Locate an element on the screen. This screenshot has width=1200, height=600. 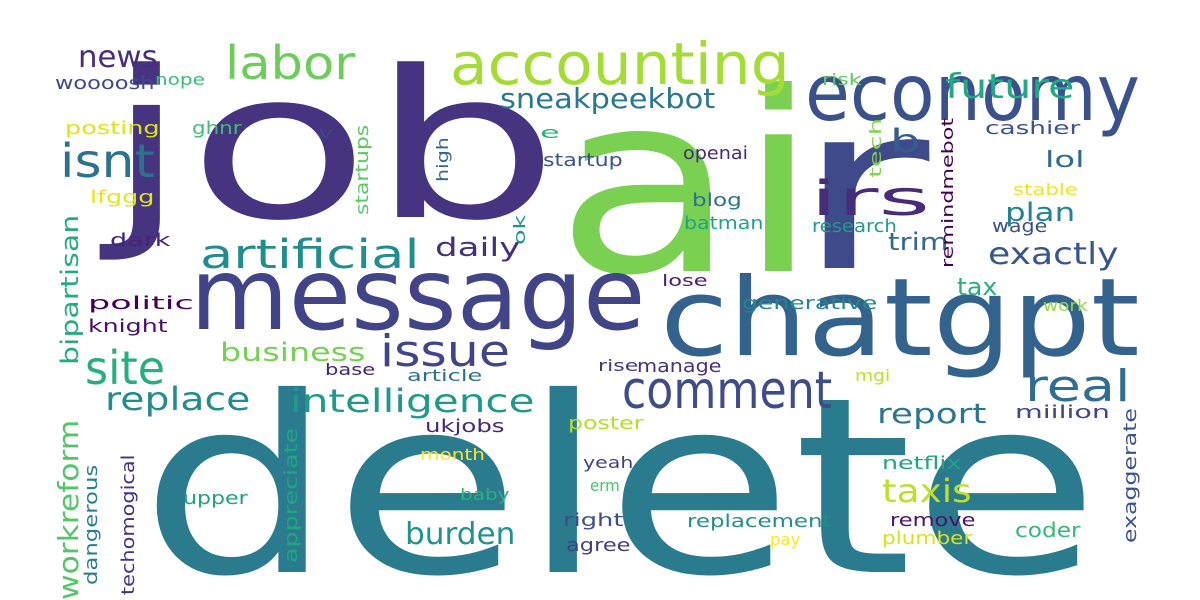
cloud-word-wage: wage is located at coordinates (1020, 226).